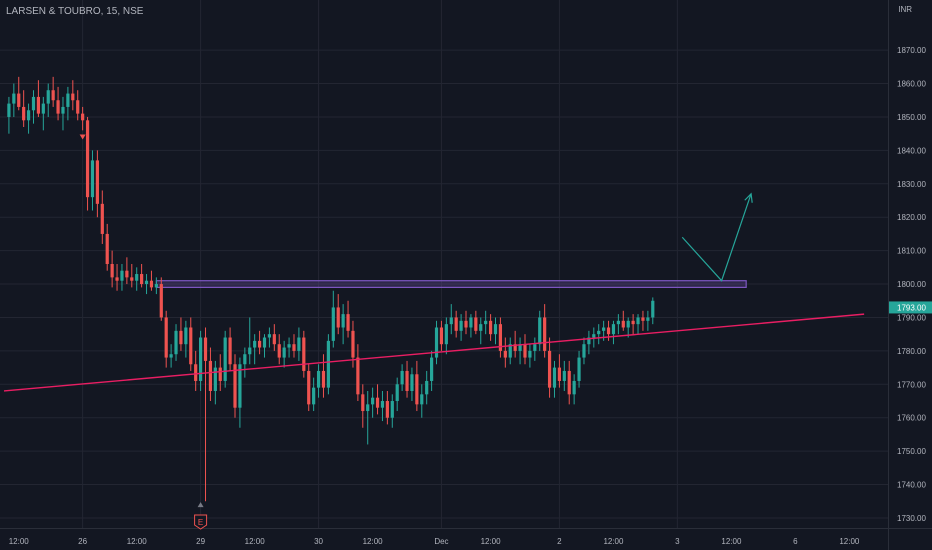  I want to click on resistance-zone, so click(451, 284).